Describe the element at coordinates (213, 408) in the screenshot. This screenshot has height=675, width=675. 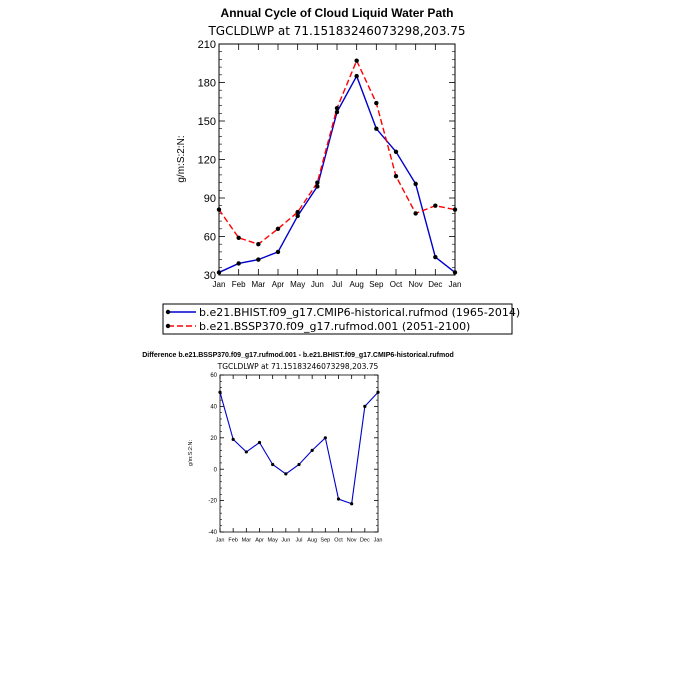
I see `y-tick-label: 40` at that location.